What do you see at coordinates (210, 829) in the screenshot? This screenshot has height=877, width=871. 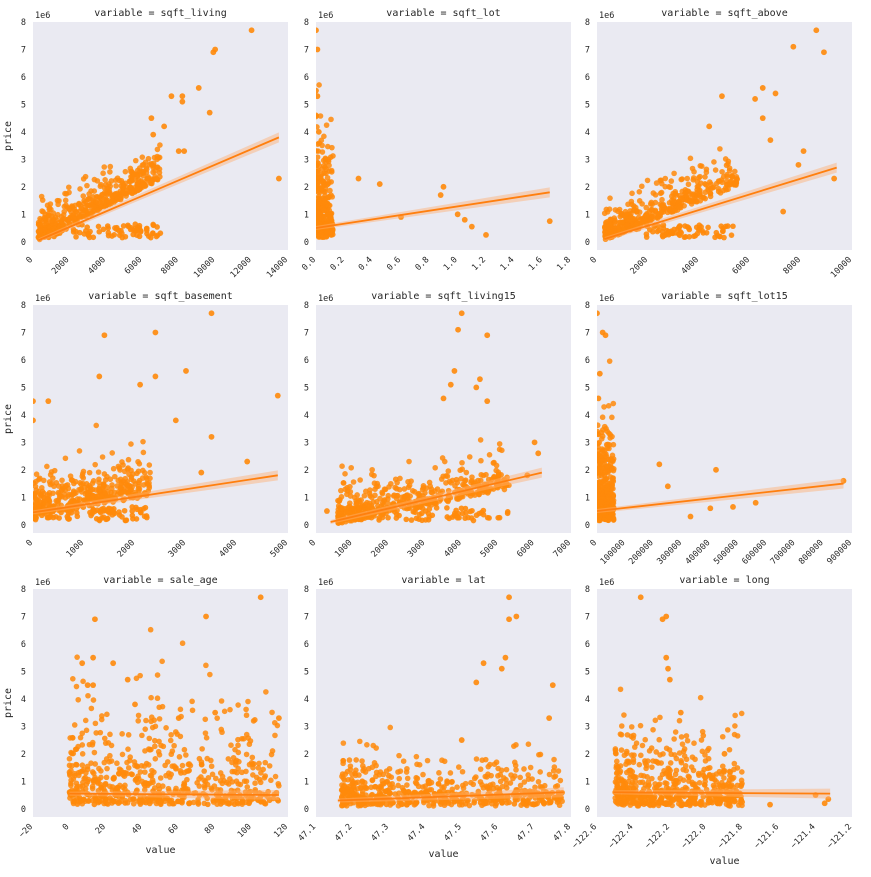 I see `x-tick-label: 80` at bounding box center [210, 829].